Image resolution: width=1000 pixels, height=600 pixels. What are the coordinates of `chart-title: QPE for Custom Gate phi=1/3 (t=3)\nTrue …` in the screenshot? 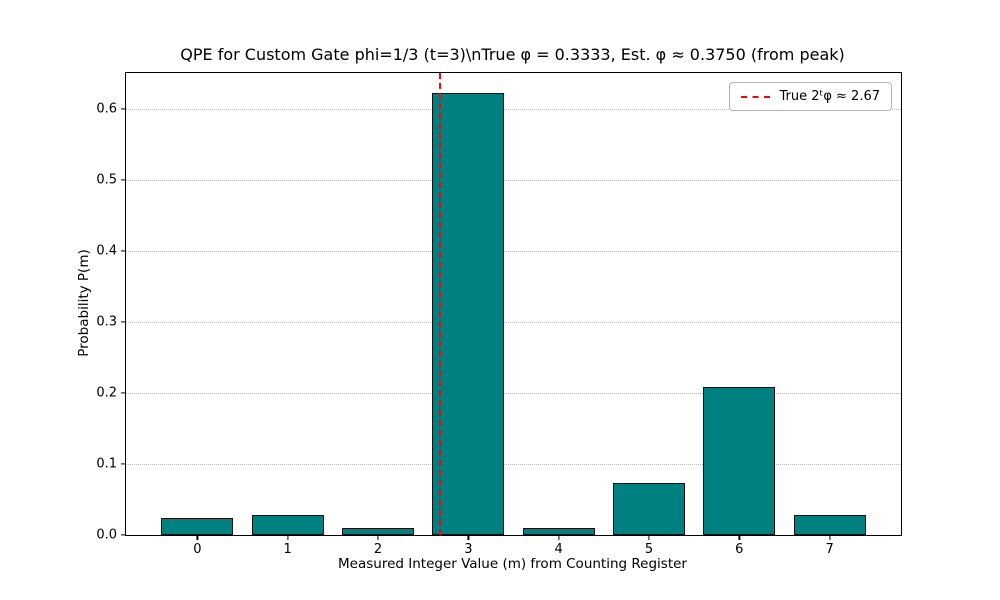 It's located at (512, 54).